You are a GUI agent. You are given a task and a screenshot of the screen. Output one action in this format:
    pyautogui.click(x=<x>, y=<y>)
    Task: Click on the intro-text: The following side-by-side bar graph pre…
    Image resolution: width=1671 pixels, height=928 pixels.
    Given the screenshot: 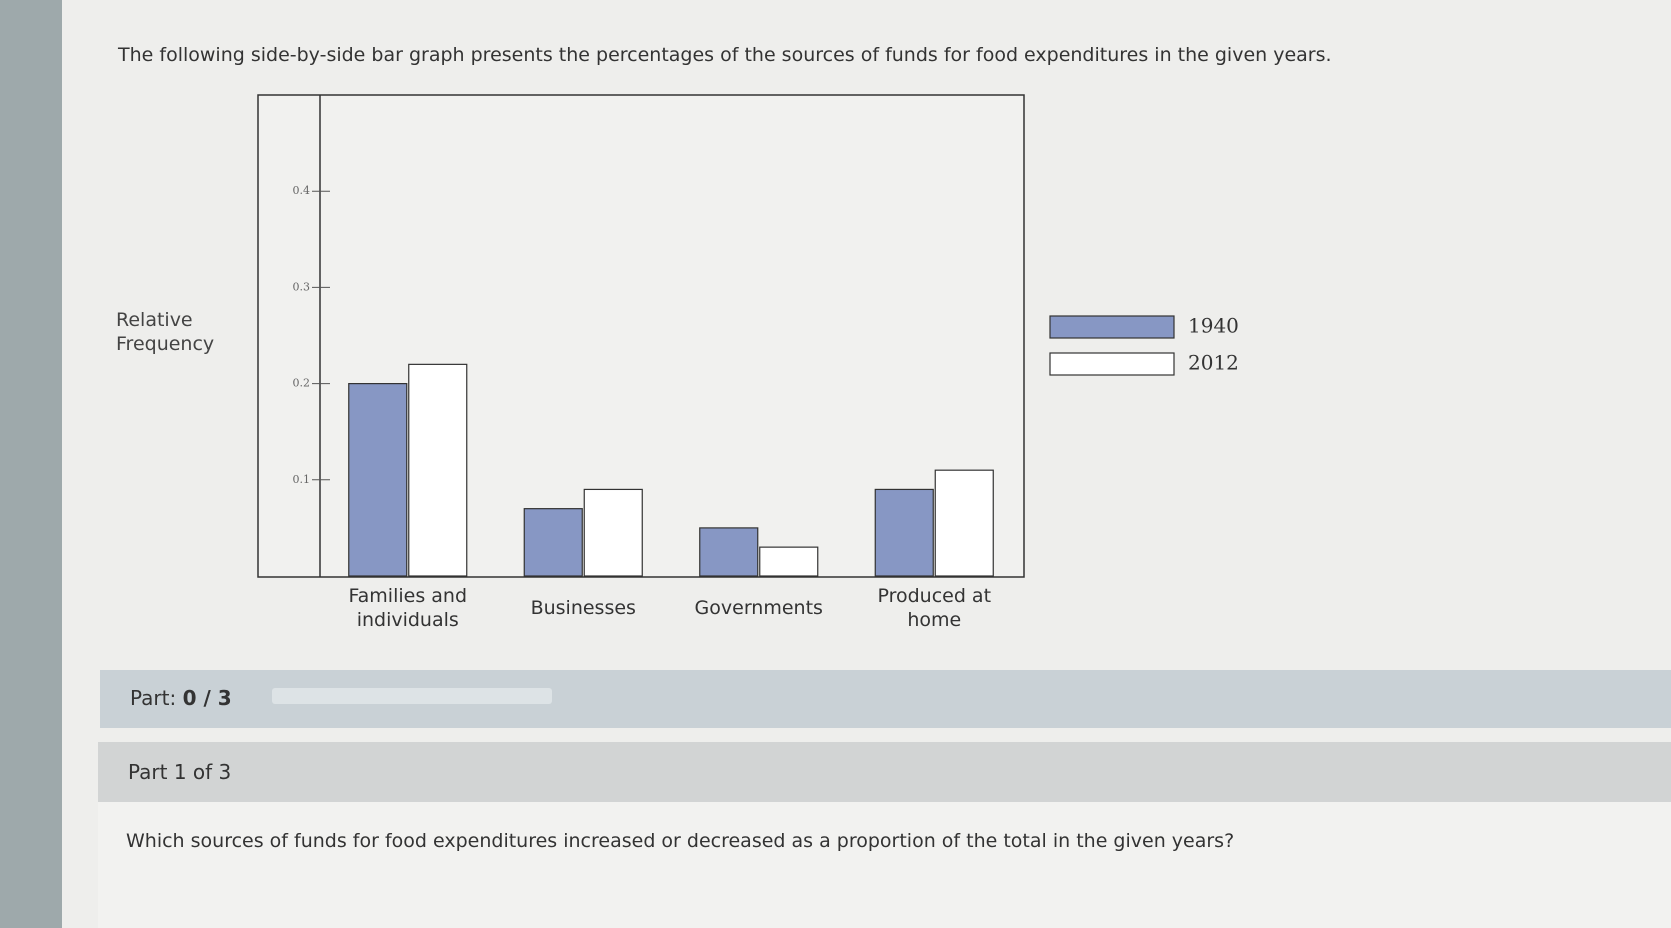 What is the action you would take?
    pyautogui.click(x=725, y=55)
    